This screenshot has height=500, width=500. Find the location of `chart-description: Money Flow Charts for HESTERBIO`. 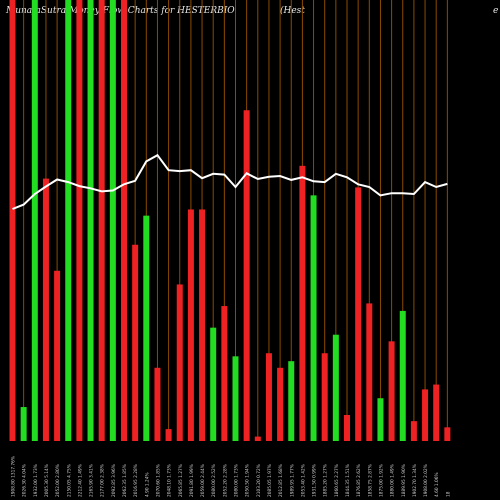

chart-description: Money Flow Charts for HESTERBIO is located at coordinates (152, 11).